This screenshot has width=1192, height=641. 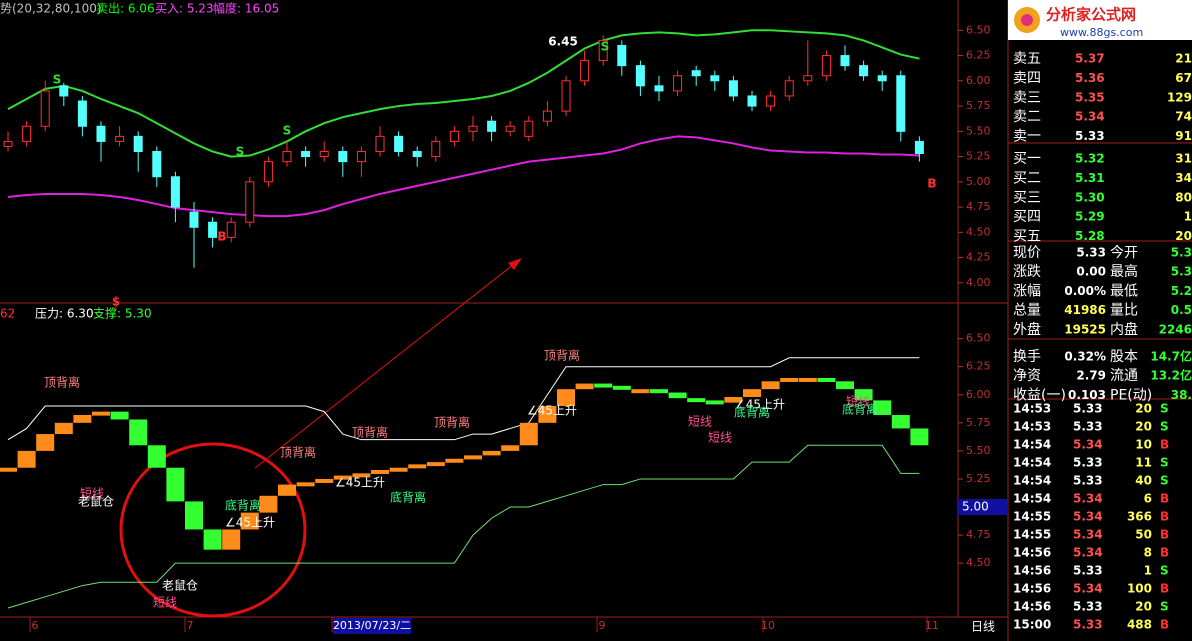 What do you see at coordinates (932, 625) in the screenshot?
I see `date-label: 11` at bounding box center [932, 625].